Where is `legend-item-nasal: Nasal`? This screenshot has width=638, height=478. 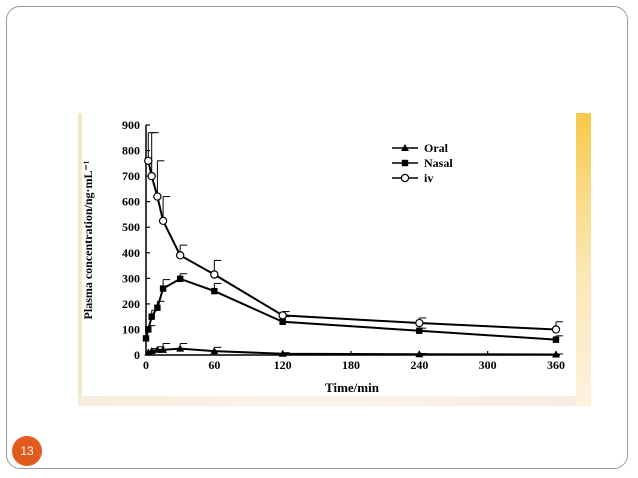 legend-item-nasal: Nasal is located at coordinates (422, 163).